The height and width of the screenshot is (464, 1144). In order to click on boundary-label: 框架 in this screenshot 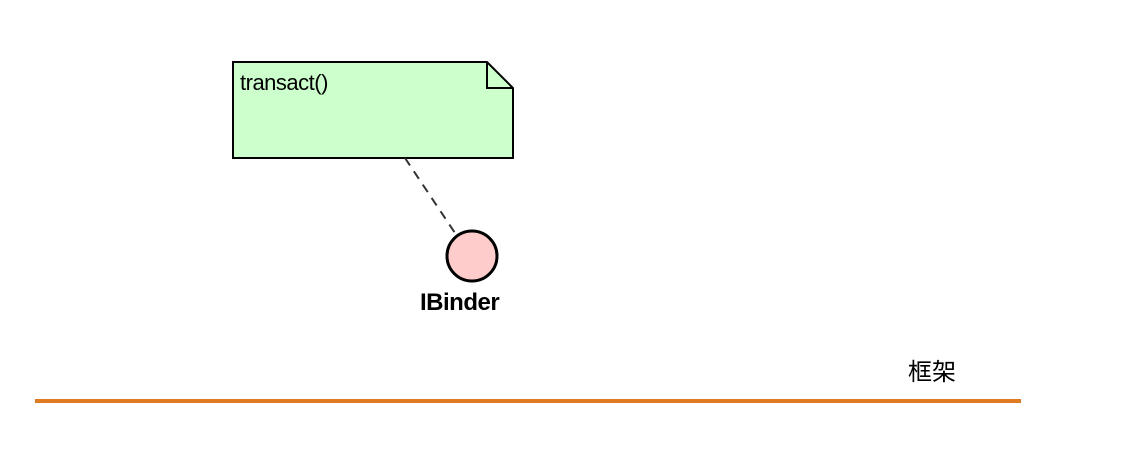, I will do `click(932, 372)`.